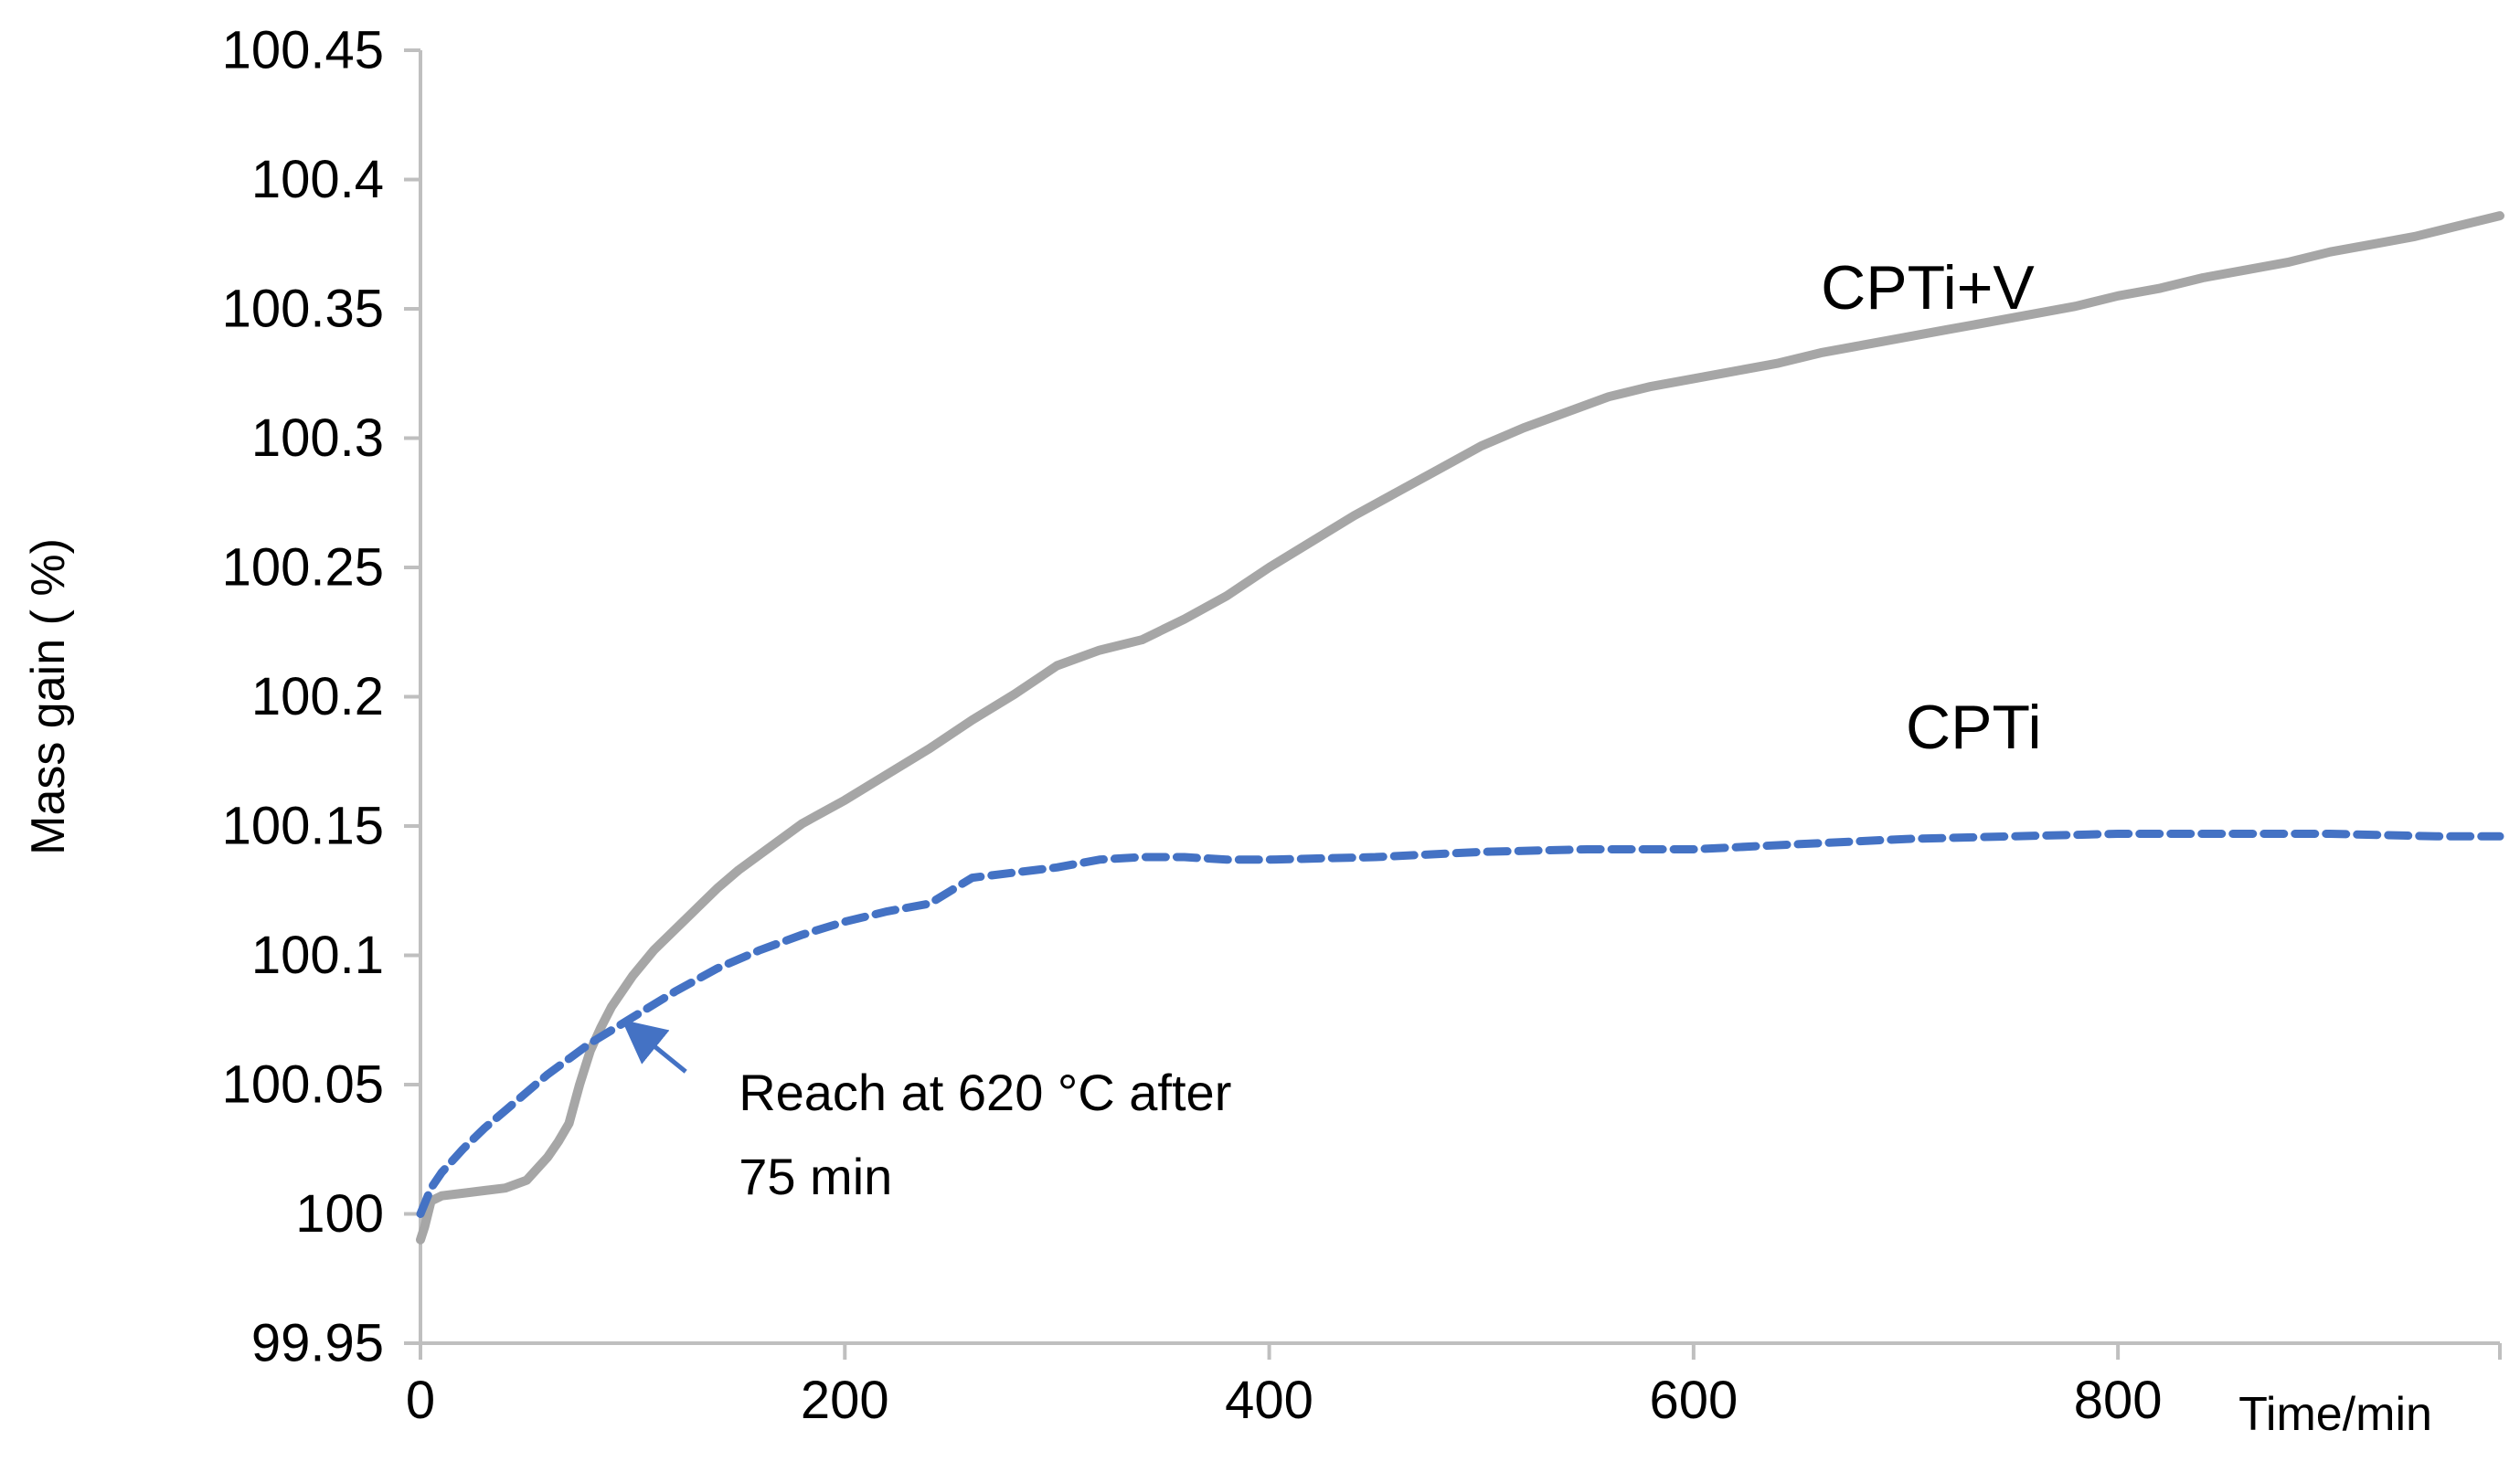 This screenshot has width=2520, height=1483. What do you see at coordinates (318, 1343) in the screenshot?
I see `y-tick-label: 99.95` at bounding box center [318, 1343].